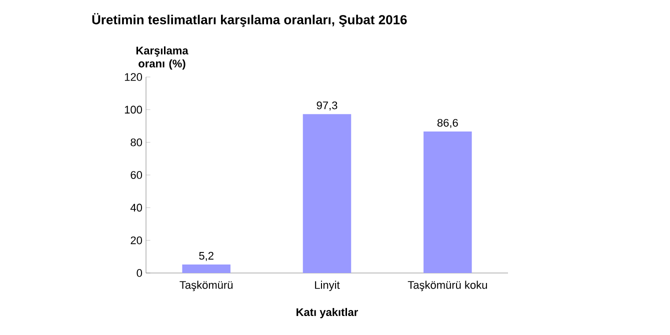 The height and width of the screenshot is (335, 670). What do you see at coordinates (447, 286) in the screenshot?
I see `x-tick-label: Taşkömürü koku` at bounding box center [447, 286].